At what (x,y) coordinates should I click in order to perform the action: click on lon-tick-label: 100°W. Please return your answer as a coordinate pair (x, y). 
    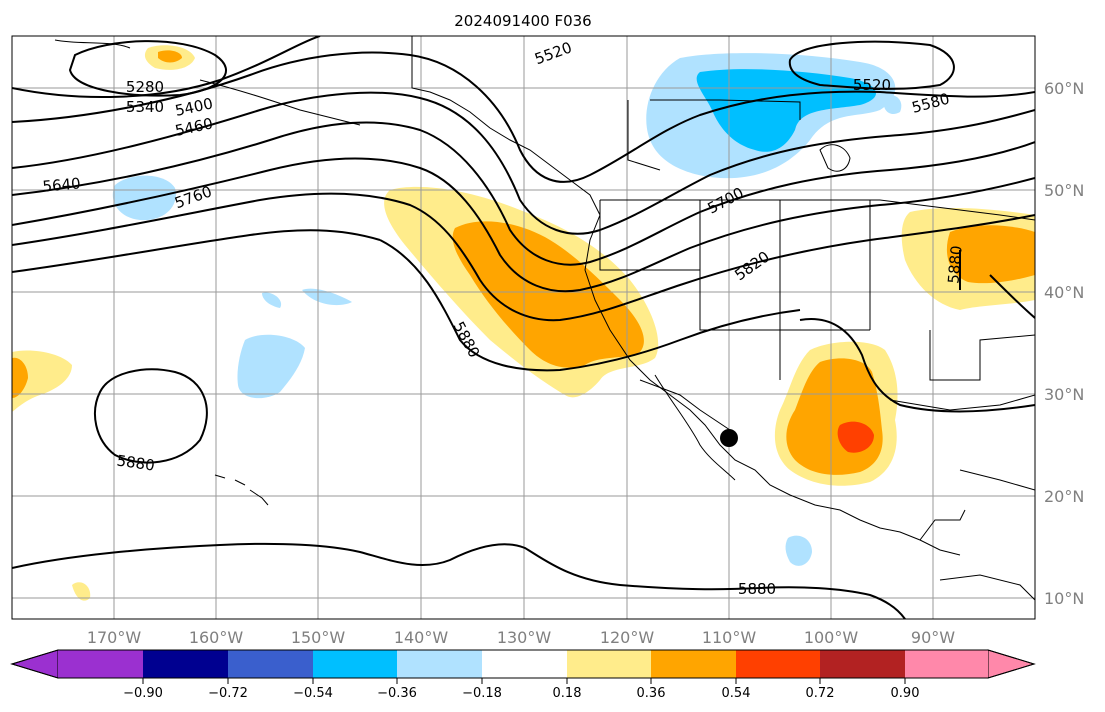
    Looking at the image, I should click on (831, 637).